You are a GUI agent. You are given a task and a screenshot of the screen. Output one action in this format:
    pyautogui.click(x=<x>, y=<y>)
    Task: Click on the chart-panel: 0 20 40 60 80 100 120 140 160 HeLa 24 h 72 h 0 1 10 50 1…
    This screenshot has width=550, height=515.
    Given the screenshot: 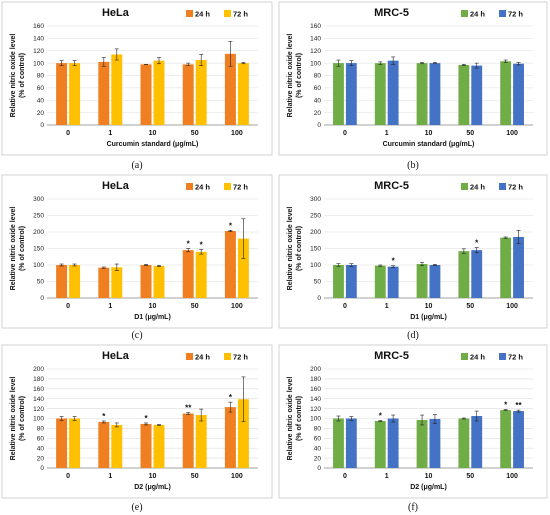 What is the action you would take?
    pyautogui.click(x=137, y=78)
    